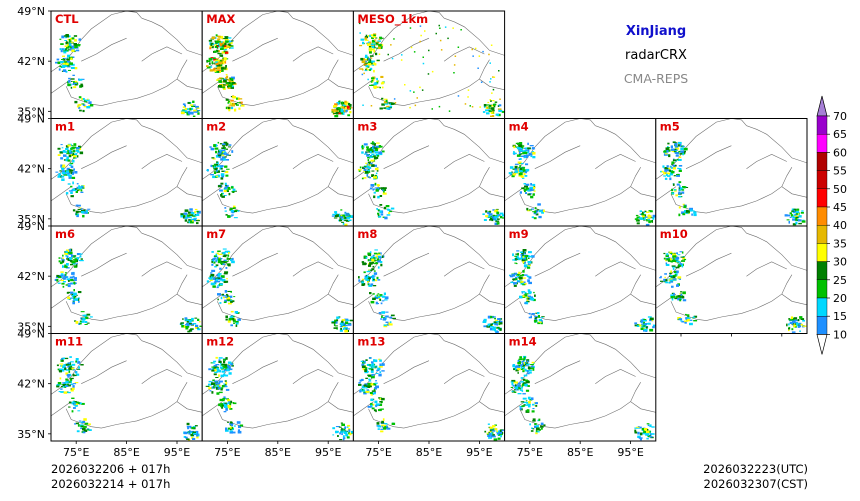 This screenshot has width=860, height=501. What do you see at coordinates (378, 452) in the screenshot?
I see `x-tick-label: 75°E` at bounding box center [378, 452].